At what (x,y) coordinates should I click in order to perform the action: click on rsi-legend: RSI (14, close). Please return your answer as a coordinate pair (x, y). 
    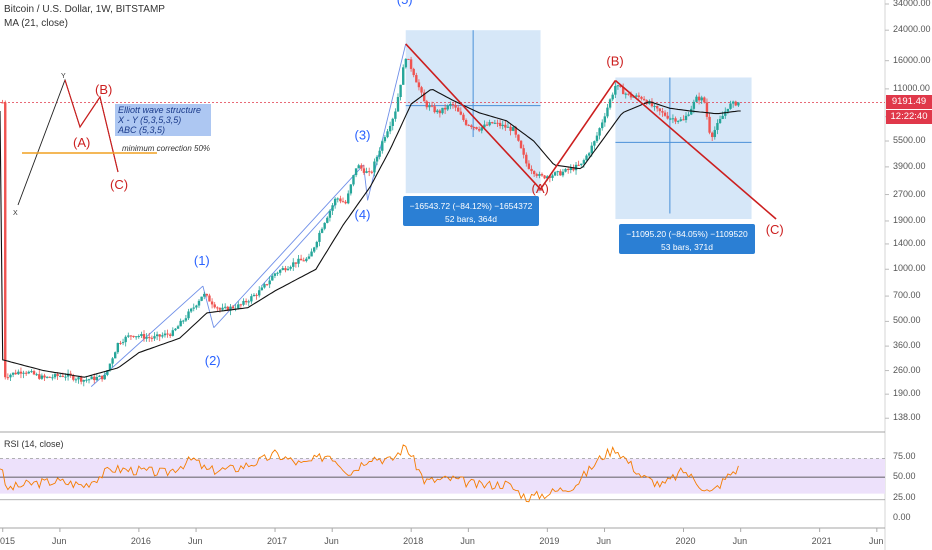
    Looking at the image, I should click on (34, 444).